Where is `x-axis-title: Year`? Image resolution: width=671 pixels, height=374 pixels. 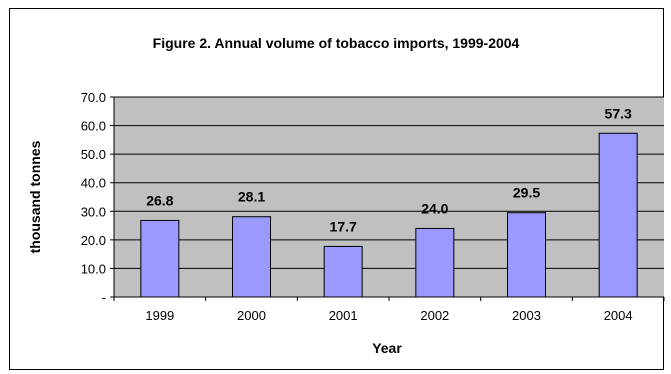
x-axis-title: Year is located at coordinates (387, 348).